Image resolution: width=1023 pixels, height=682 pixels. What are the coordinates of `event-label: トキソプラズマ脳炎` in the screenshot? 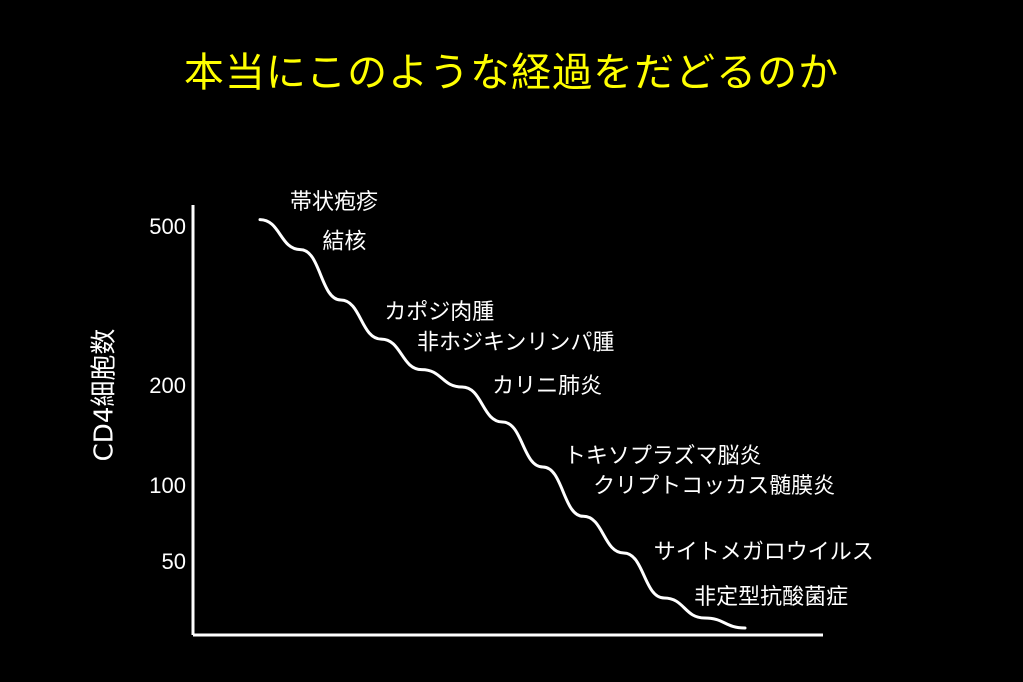 It's located at (663, 456).